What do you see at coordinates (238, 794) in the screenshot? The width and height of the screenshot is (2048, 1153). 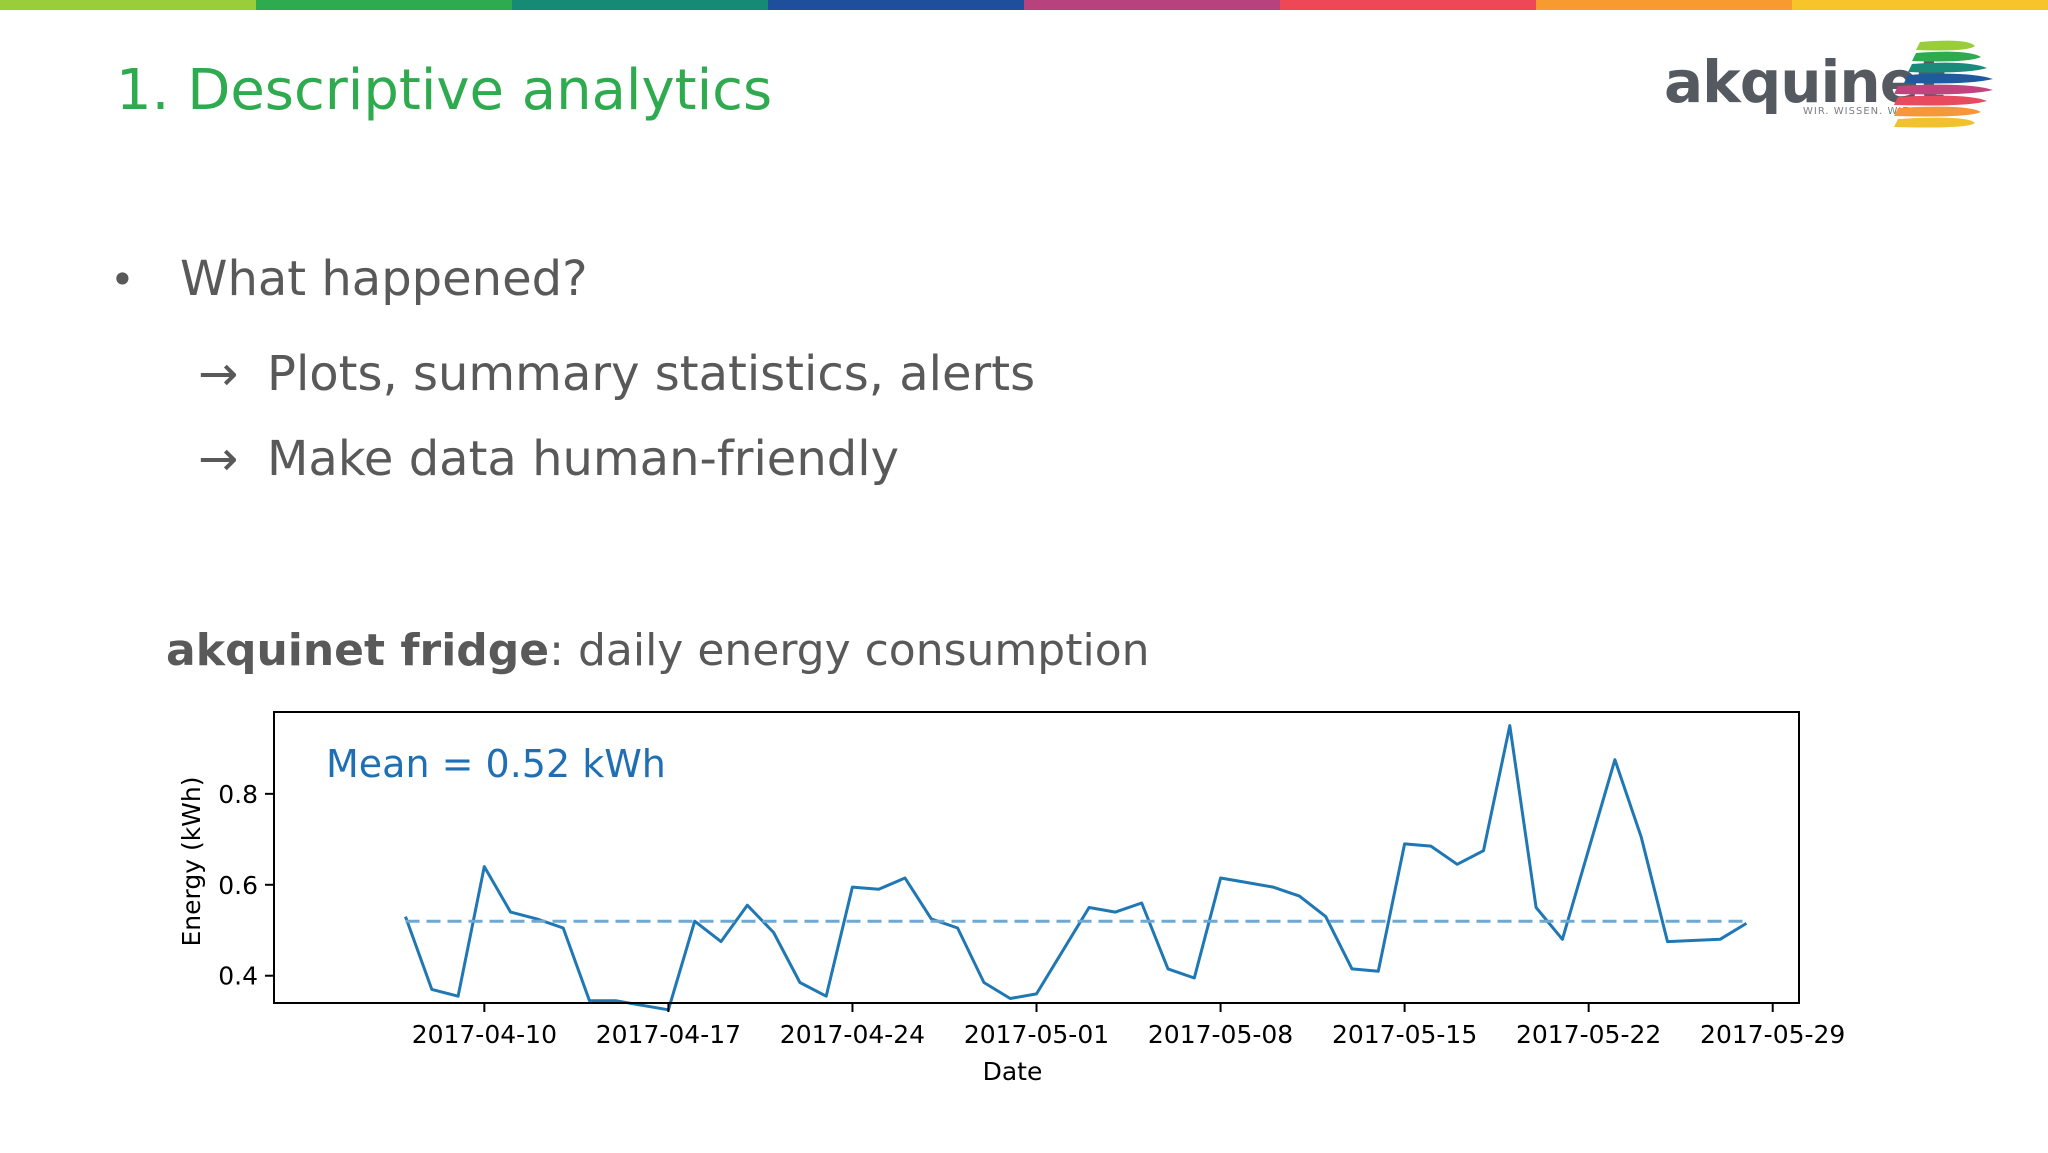 I see `y-tick-label: 0.8` at bounding box center [238, 794].